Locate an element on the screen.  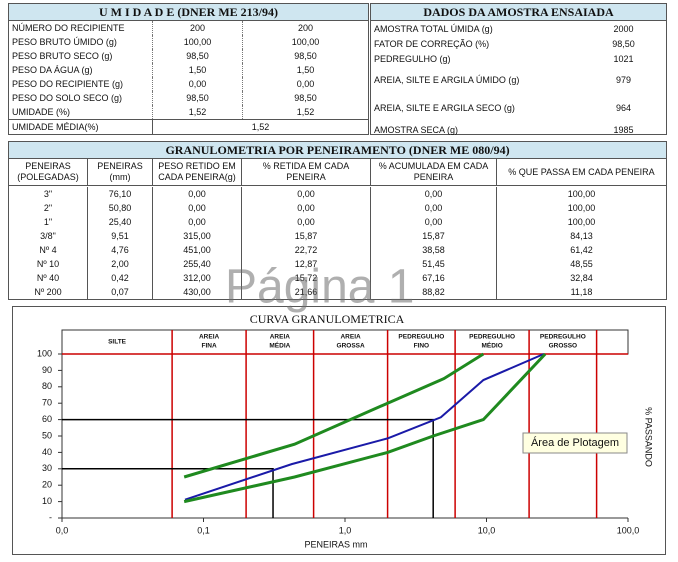
zone-label: SILTE is located at coordinates (117, 342).